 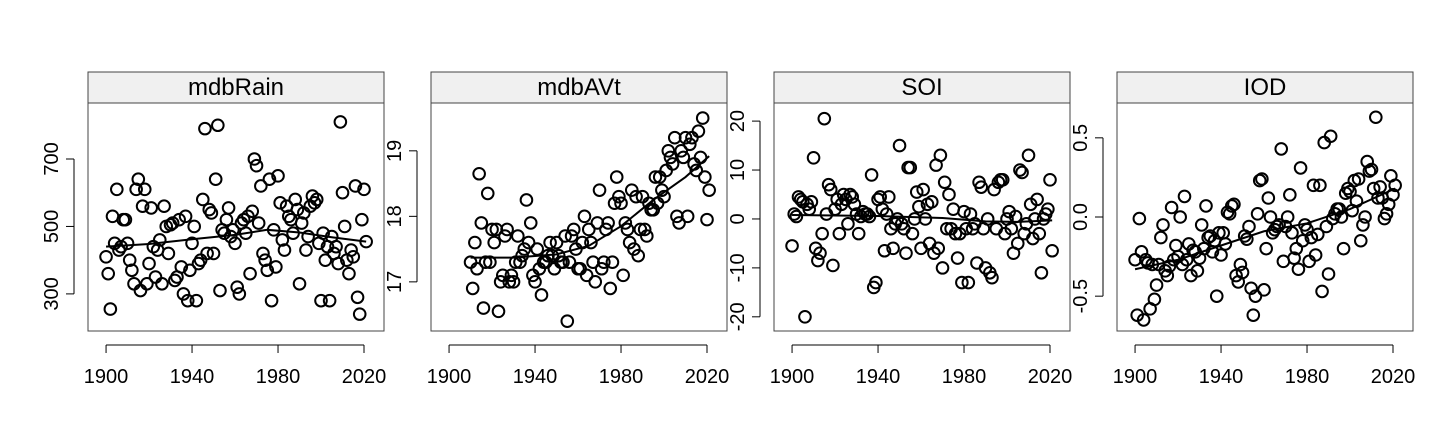 I want to click on strip, so click(x=922, y=87).